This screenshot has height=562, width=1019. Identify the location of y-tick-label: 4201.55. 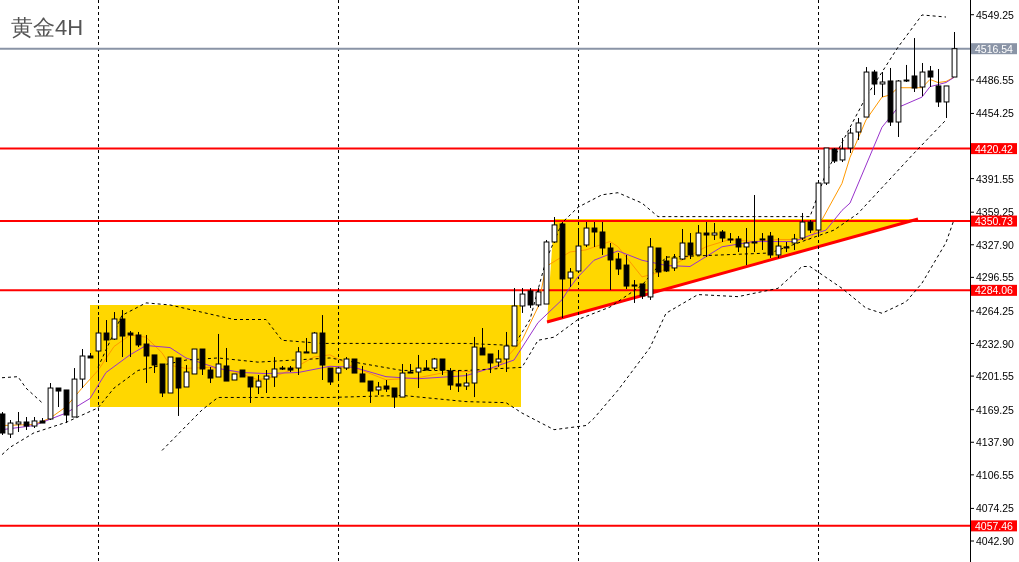
(995, 376).